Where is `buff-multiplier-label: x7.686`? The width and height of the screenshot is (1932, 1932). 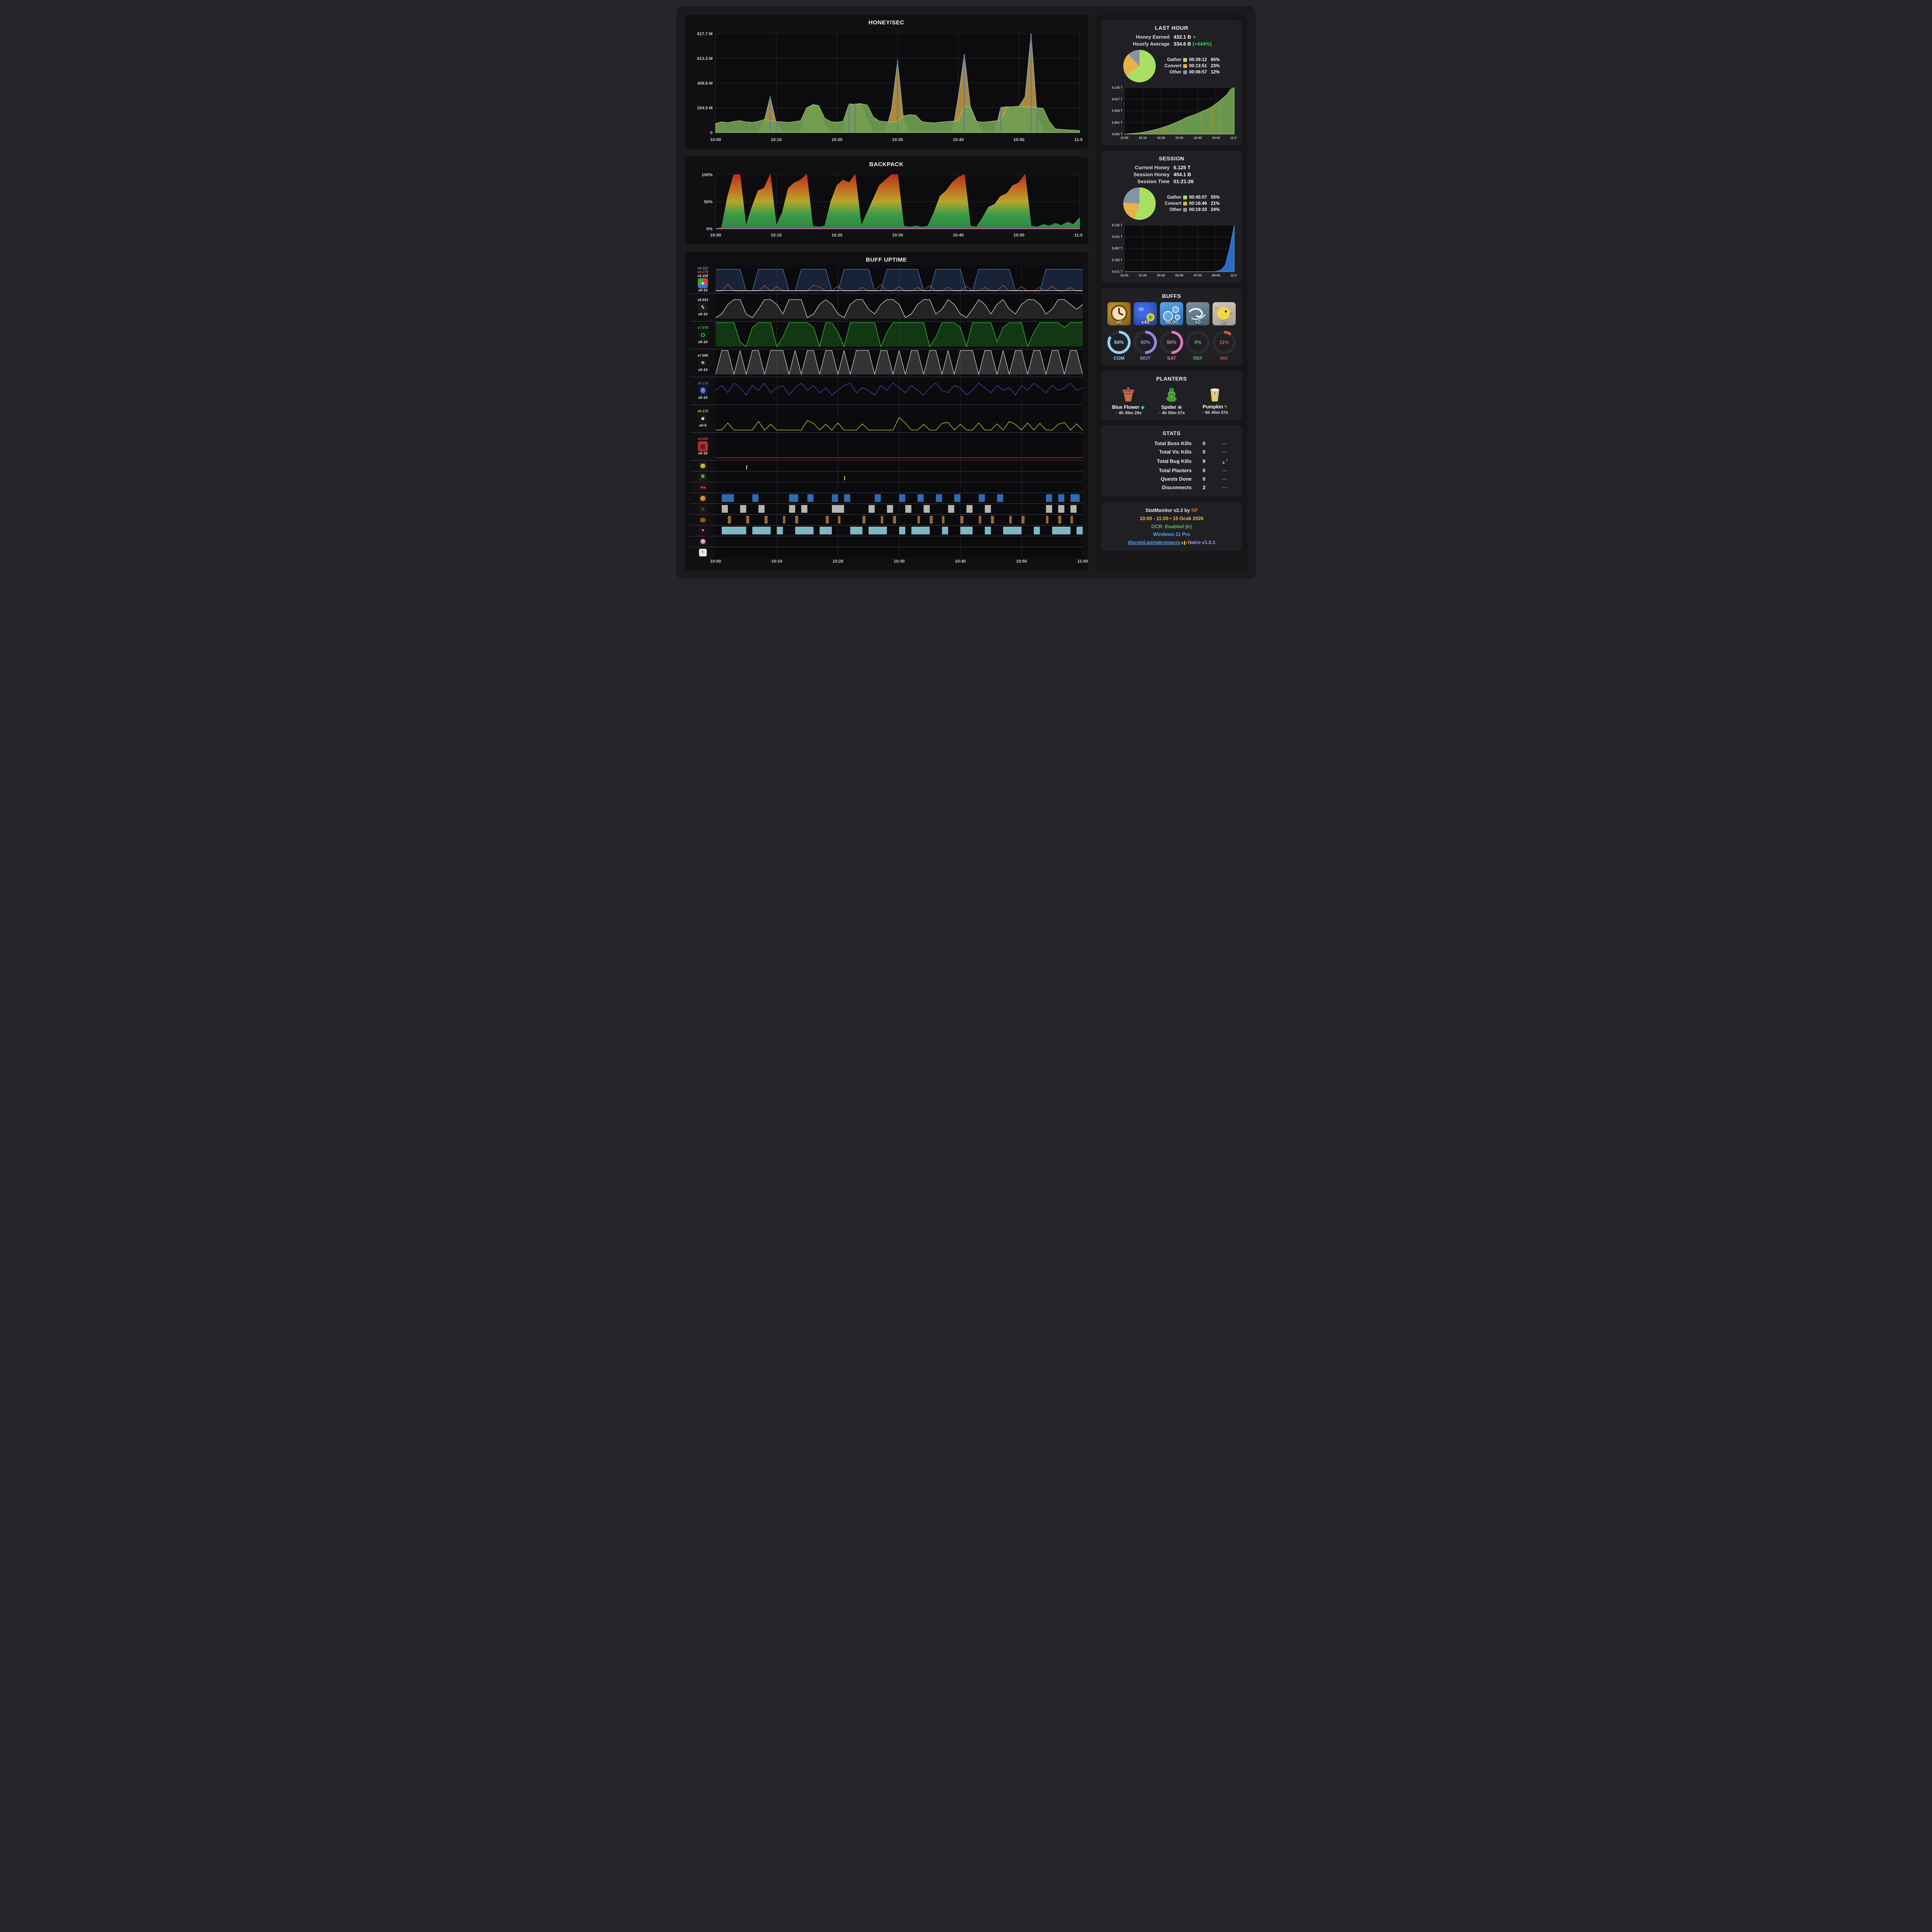 buff-multiplier-label: x7.686 is located at coordinates (702, 355).